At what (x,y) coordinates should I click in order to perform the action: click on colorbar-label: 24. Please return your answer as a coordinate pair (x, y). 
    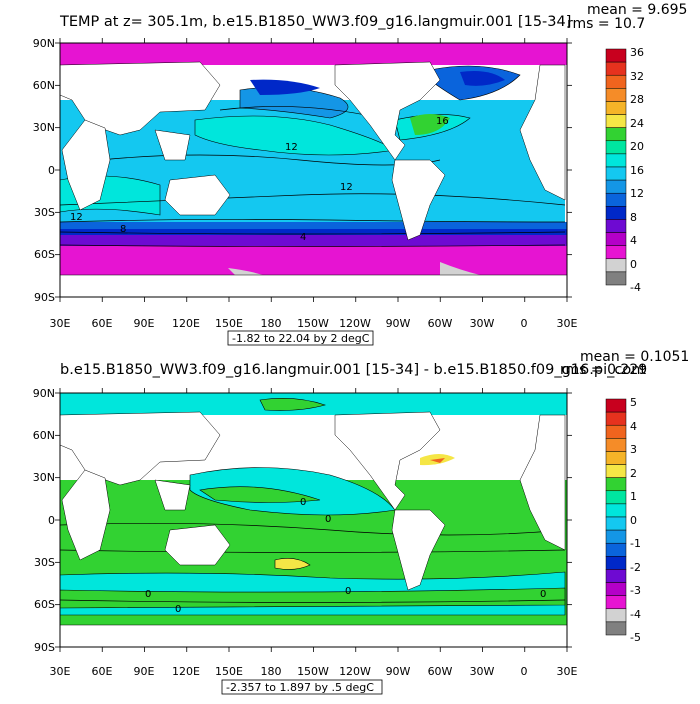
    Looking at the image, I should click on (637, 123).